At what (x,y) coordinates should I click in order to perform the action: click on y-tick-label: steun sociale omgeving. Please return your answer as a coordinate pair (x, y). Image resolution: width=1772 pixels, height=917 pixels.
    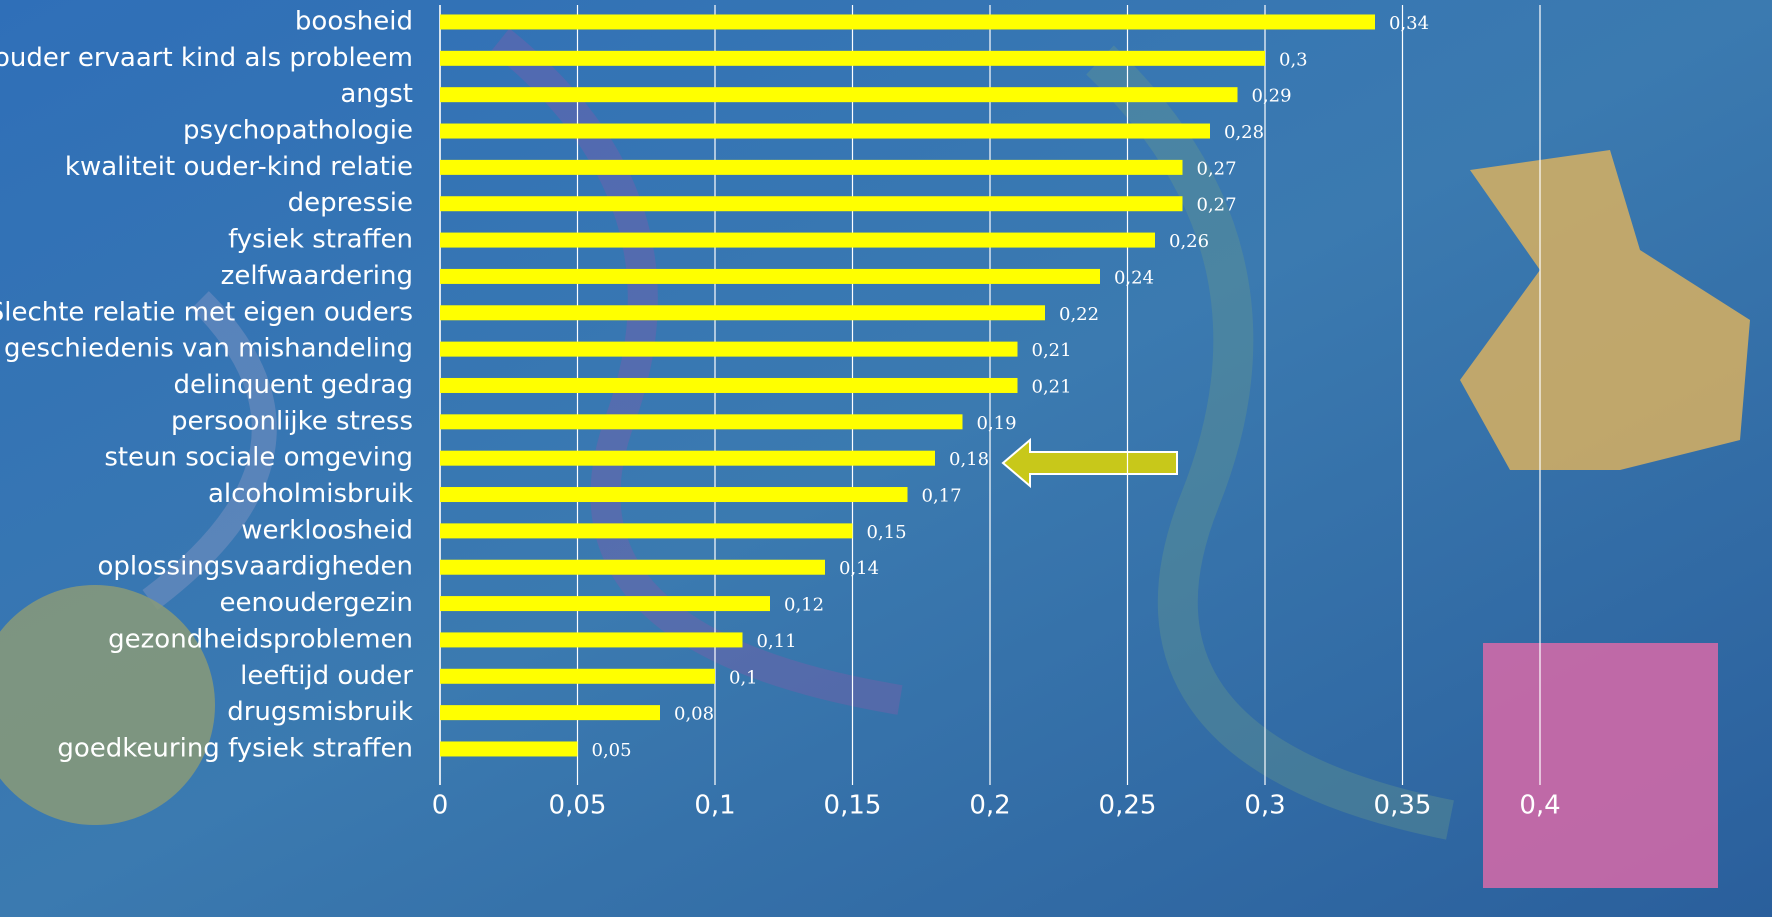
    Looking at the image, I should click on (258, 458).